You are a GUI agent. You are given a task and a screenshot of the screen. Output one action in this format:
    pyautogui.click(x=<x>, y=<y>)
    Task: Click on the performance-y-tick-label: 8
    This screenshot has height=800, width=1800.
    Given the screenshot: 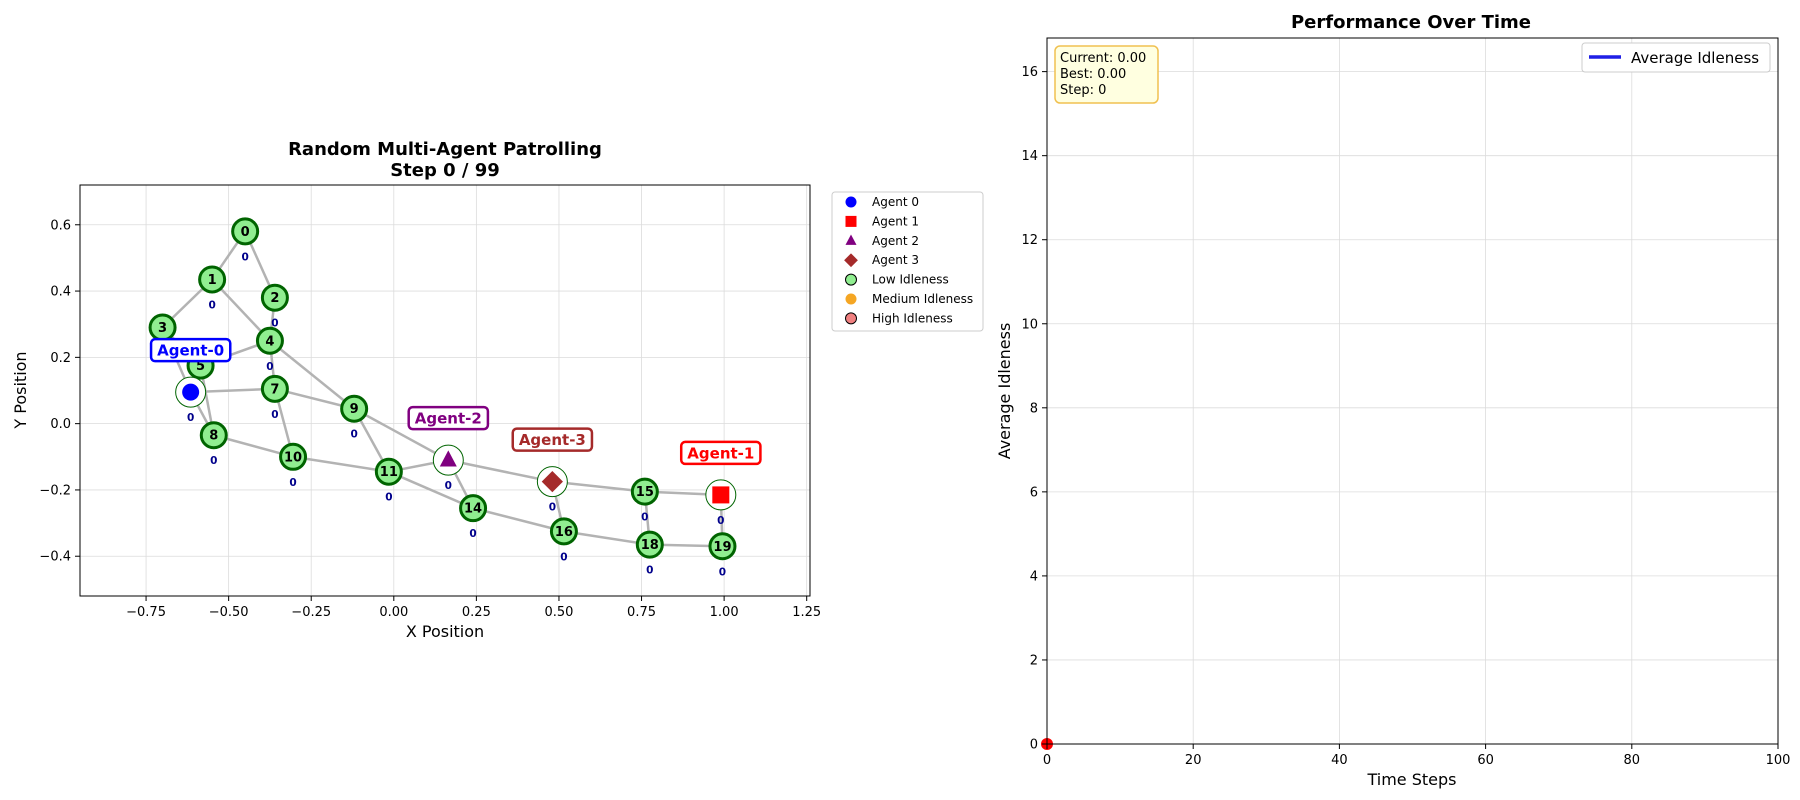 What is the action you would take?
    pyautogui.click(x=1034, y=408)
    